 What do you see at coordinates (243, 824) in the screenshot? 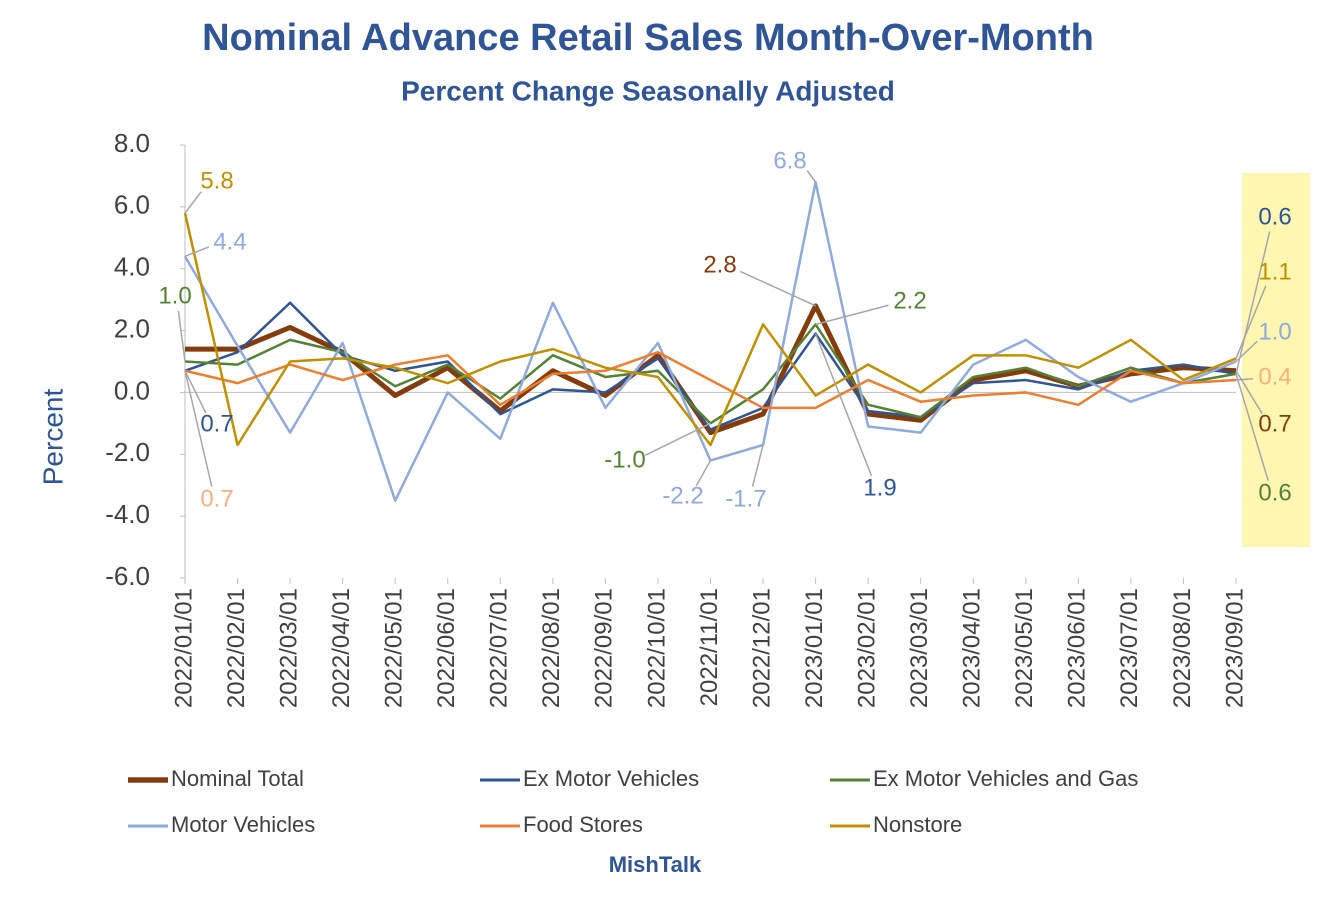
I see `legend-label: Motor Vehicles` at bounding box center [243, 824].